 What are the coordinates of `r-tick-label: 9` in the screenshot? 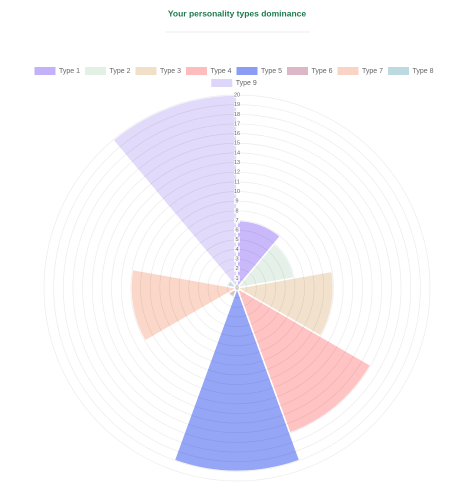 It's located at (236, 202).